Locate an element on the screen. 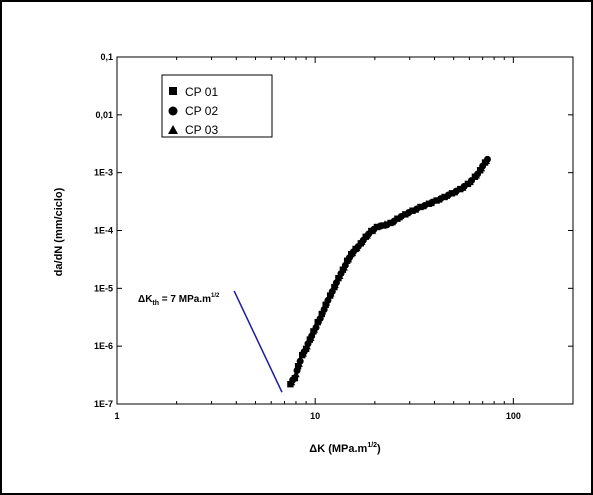 This screenshot has height=495, width=593. threshold-annotation: ΔKth = 7 MPa.m1/2 is located at coordinates (179, 300).